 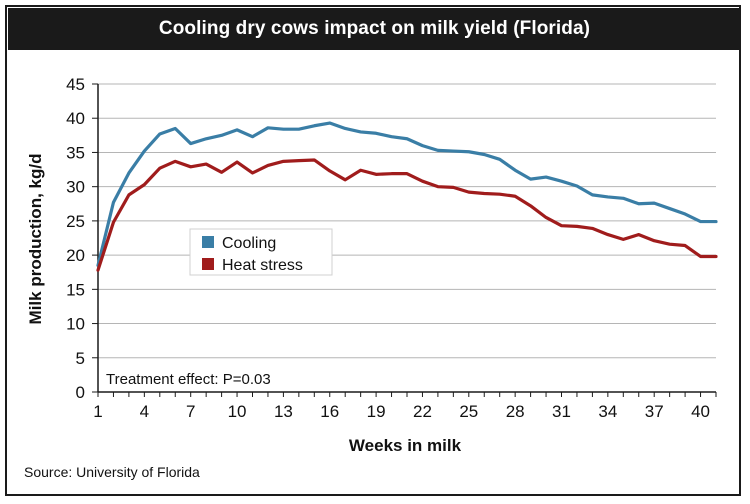 I want to click on x-tick-label: 31, so click(x=561, y=411).